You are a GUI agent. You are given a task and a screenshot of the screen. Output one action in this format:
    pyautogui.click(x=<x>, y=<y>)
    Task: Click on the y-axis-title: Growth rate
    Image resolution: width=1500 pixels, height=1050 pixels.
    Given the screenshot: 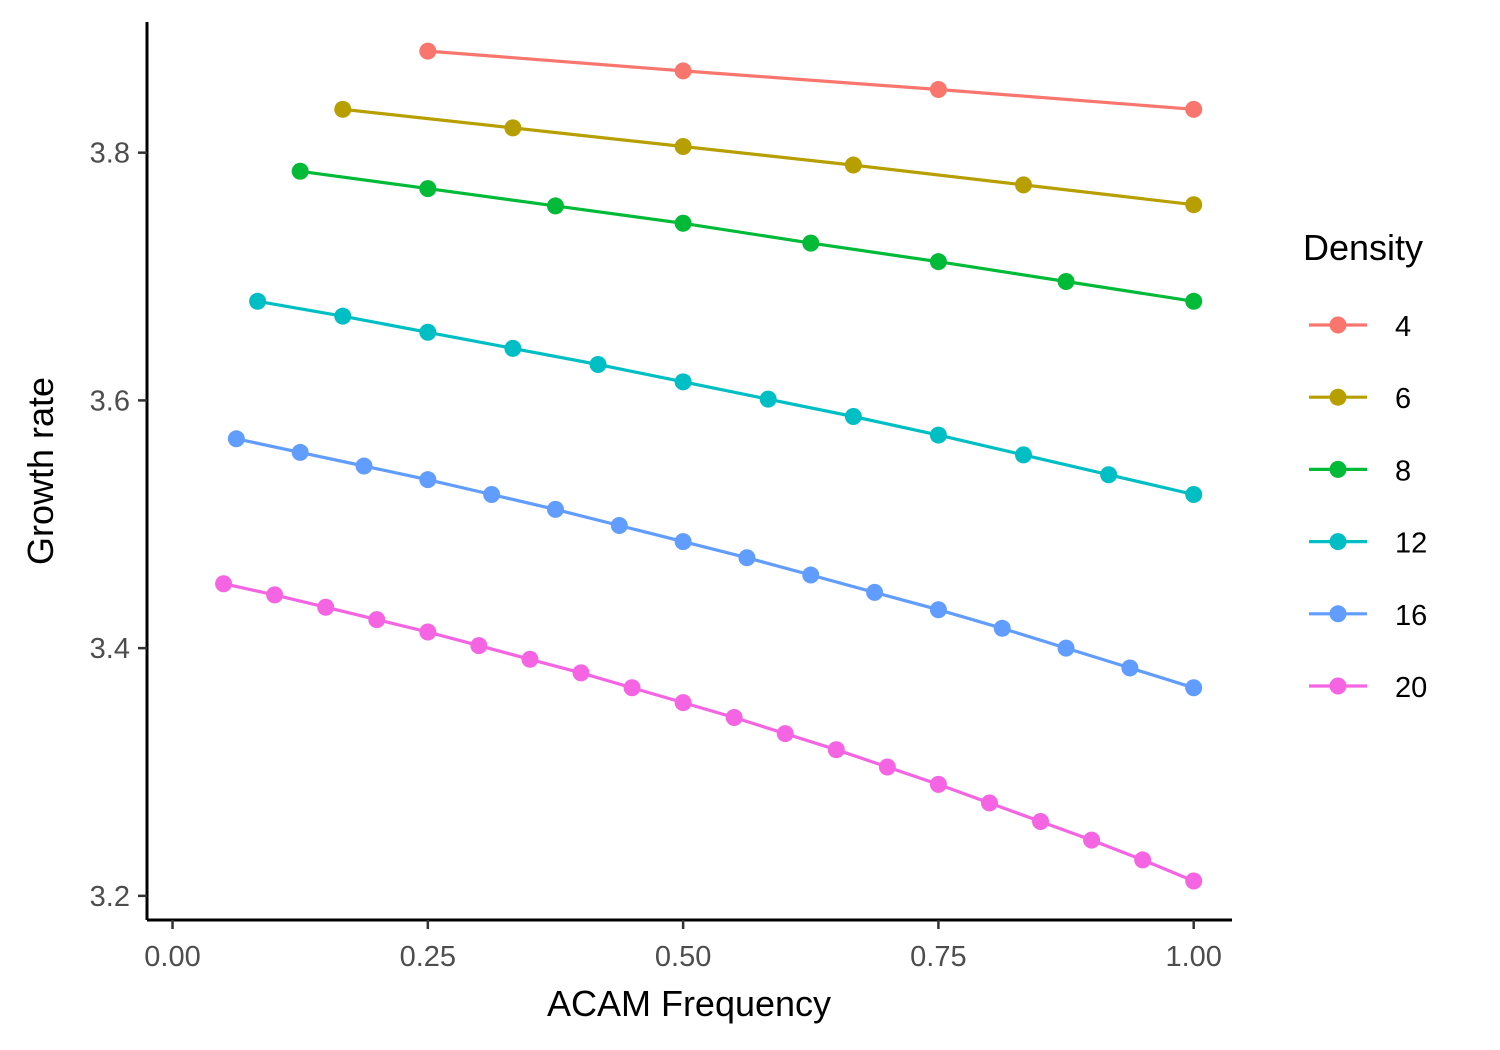 What is the action you would take?
    pyautogui.click(x=40, y=471)
    